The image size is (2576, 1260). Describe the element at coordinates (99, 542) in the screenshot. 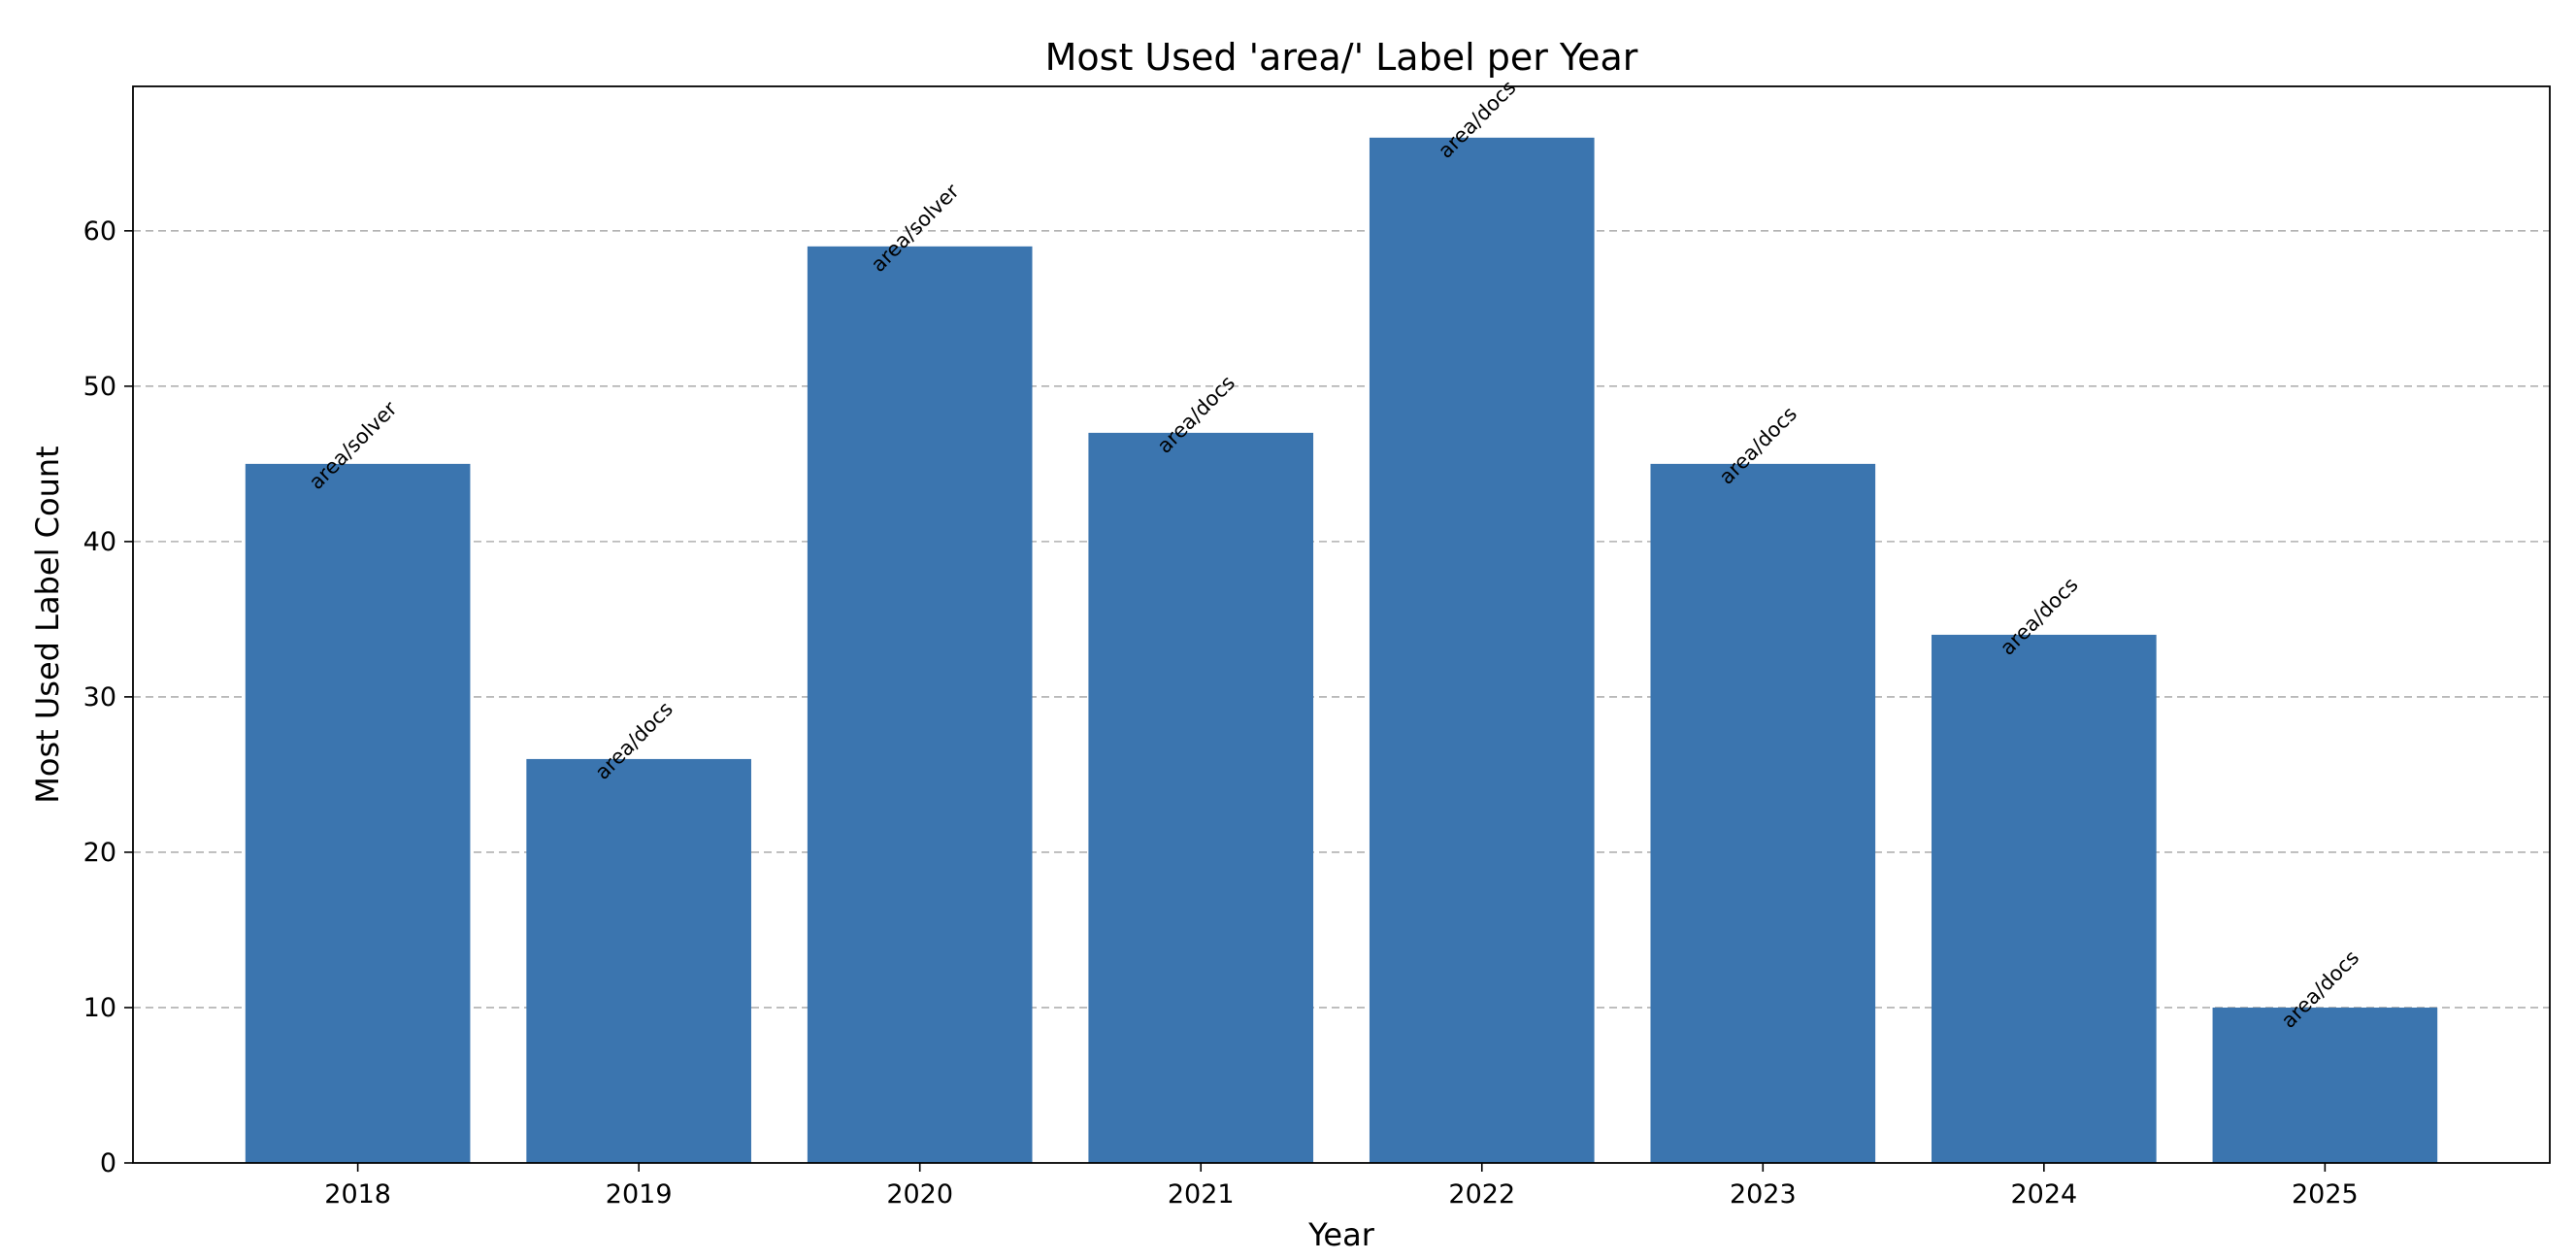

I see `y-tick-label-40: 40` at that location.